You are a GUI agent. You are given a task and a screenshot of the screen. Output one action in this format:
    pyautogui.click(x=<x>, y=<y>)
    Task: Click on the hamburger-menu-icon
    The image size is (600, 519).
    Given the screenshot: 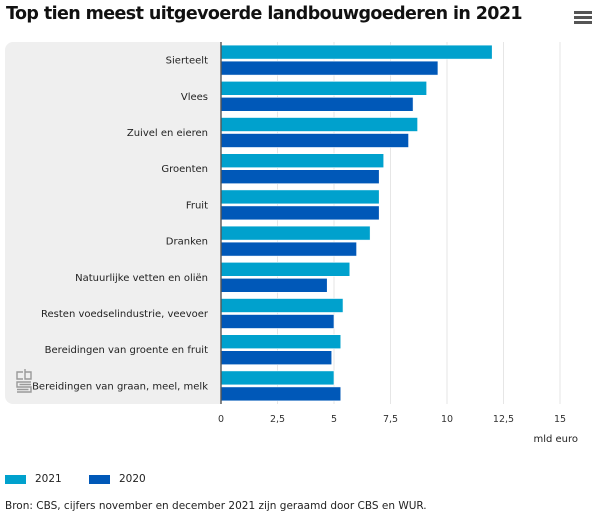 What is the action you would take?
    pyautogui.click(x=583, y=18)
    